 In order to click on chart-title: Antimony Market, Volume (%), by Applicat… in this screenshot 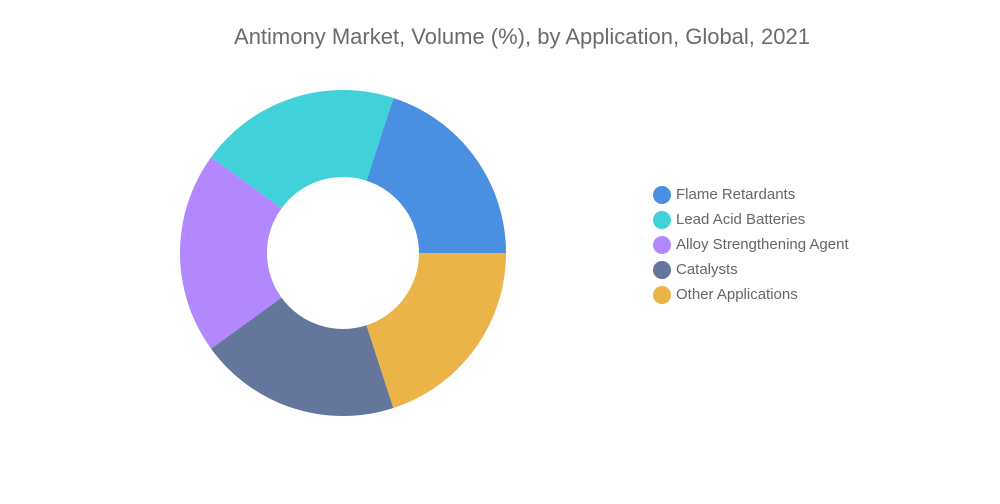, I will do `click(522, 36)`.